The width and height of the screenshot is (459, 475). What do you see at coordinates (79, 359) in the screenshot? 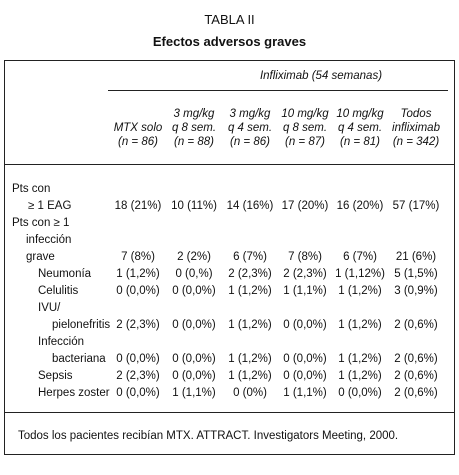
I see `row-label: bacteriana` at bounding box center [79, 359].